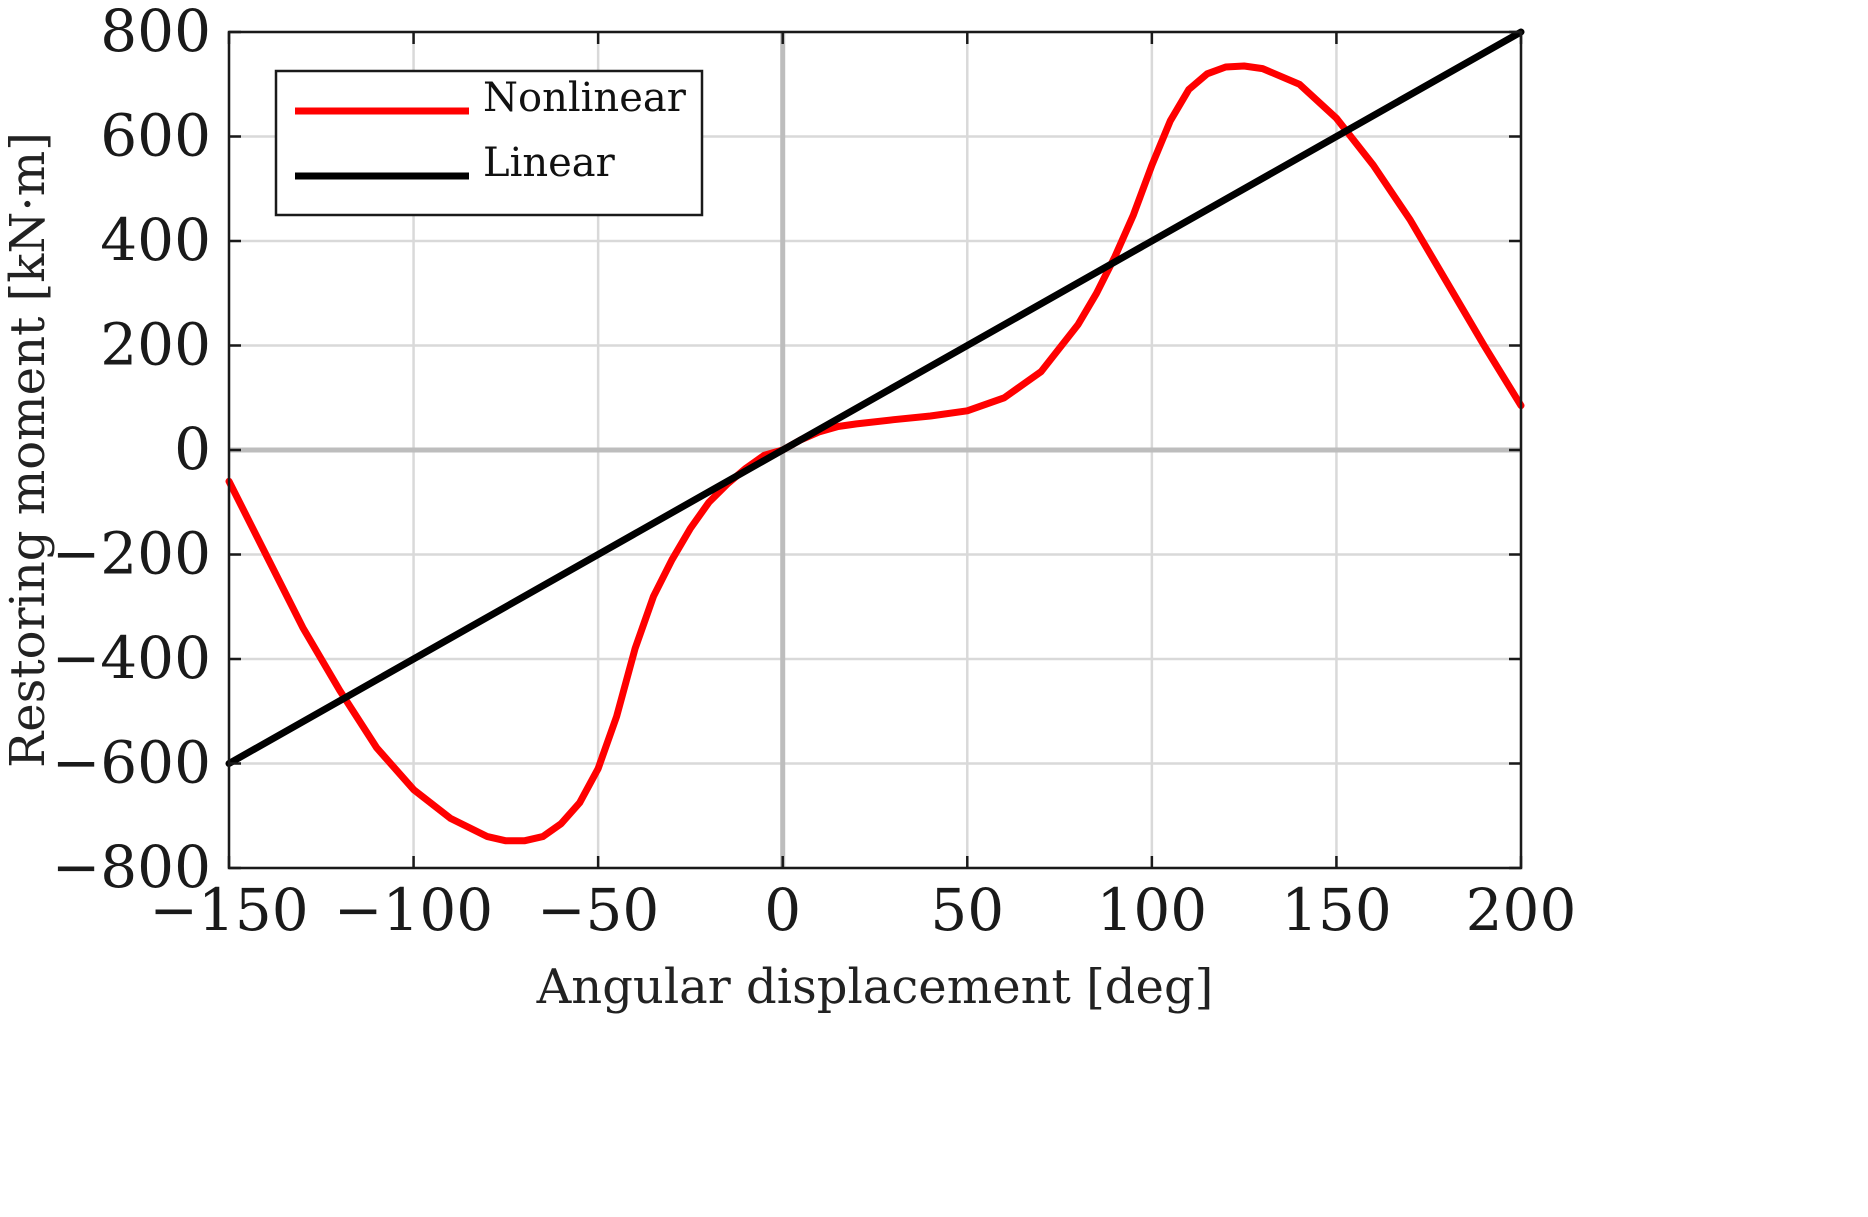 The height and width of the screenshot is (1217, 1868). Describe the element at coordinates (155, 136) in the screenshot. I see `y-tick-label: 600` at that location.